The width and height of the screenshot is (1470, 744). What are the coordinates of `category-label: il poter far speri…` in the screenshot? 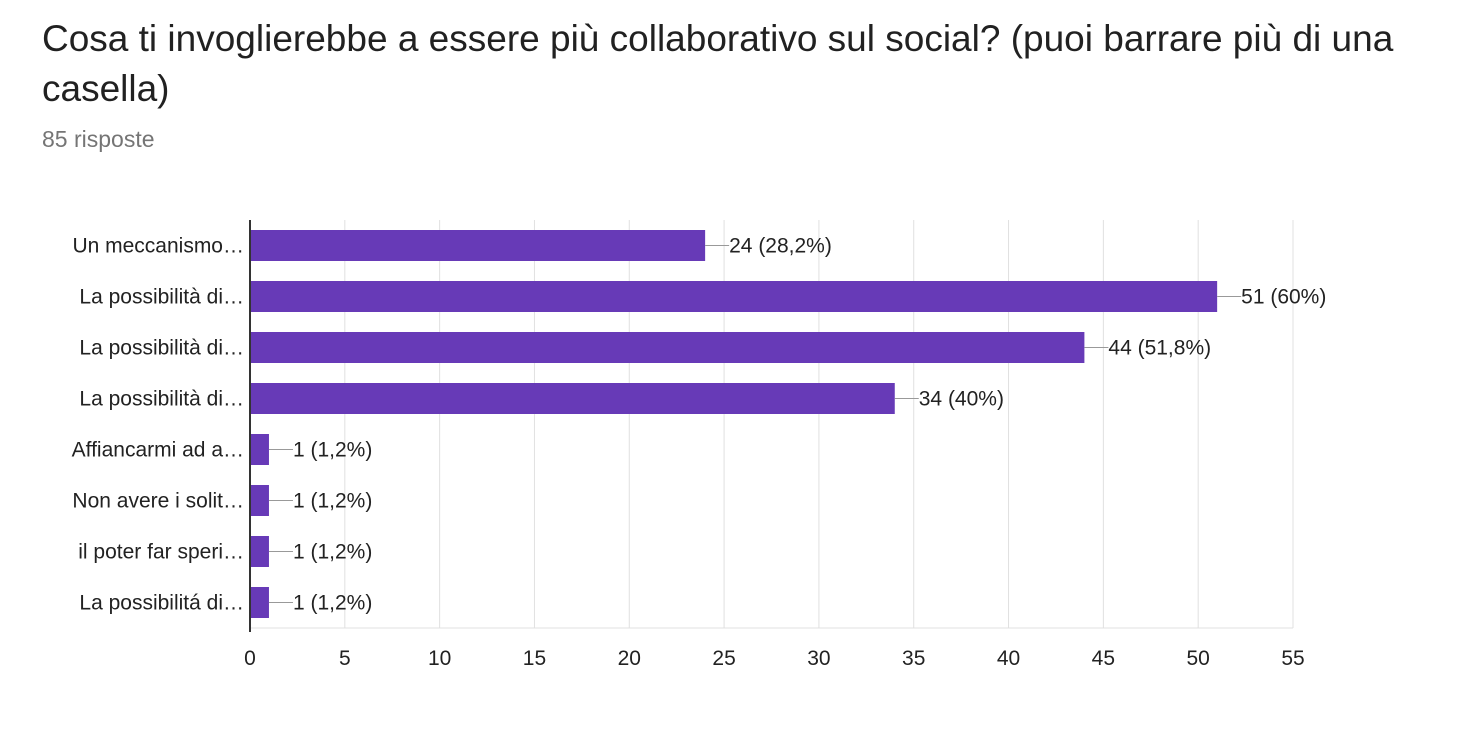 It's located at (161, 552).